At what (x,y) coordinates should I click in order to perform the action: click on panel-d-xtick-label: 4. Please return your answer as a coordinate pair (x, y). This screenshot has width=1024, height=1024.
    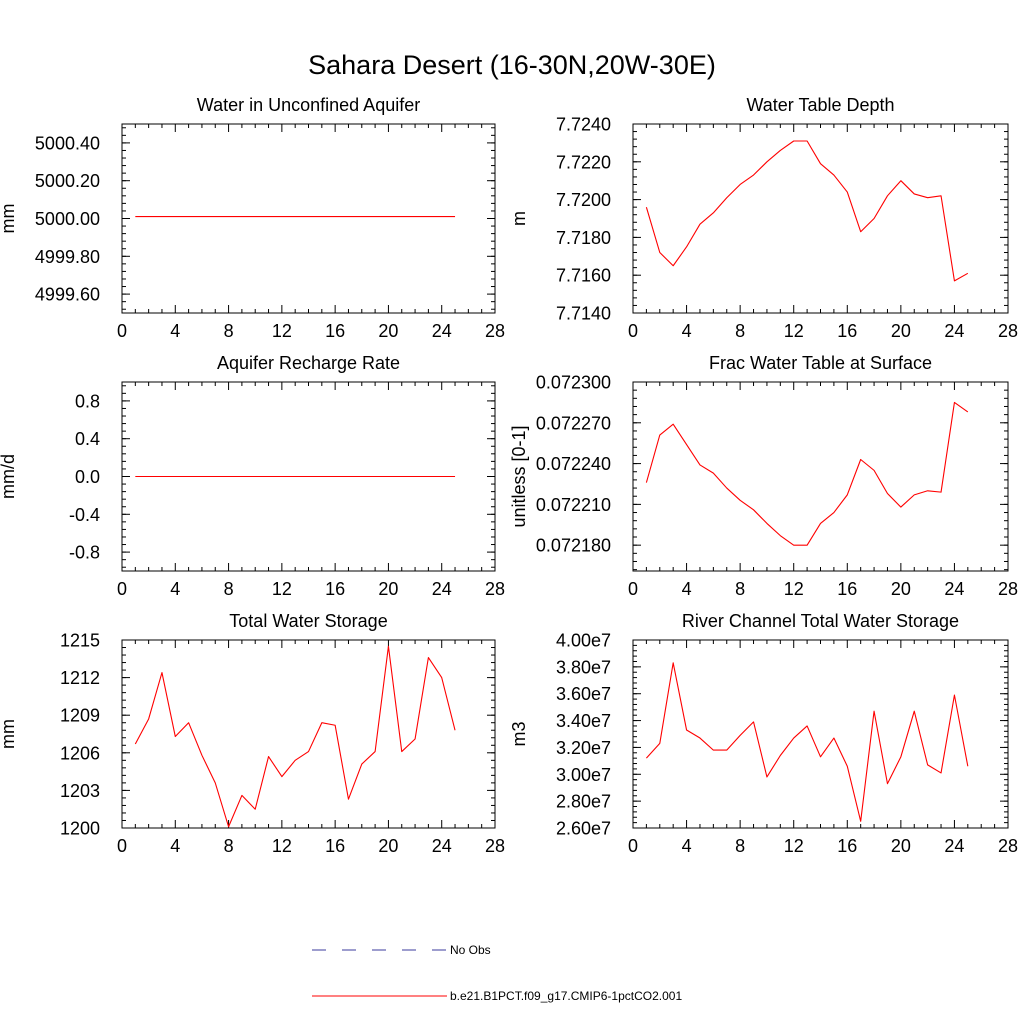
    Looking at the image, I should click on (687, 589).